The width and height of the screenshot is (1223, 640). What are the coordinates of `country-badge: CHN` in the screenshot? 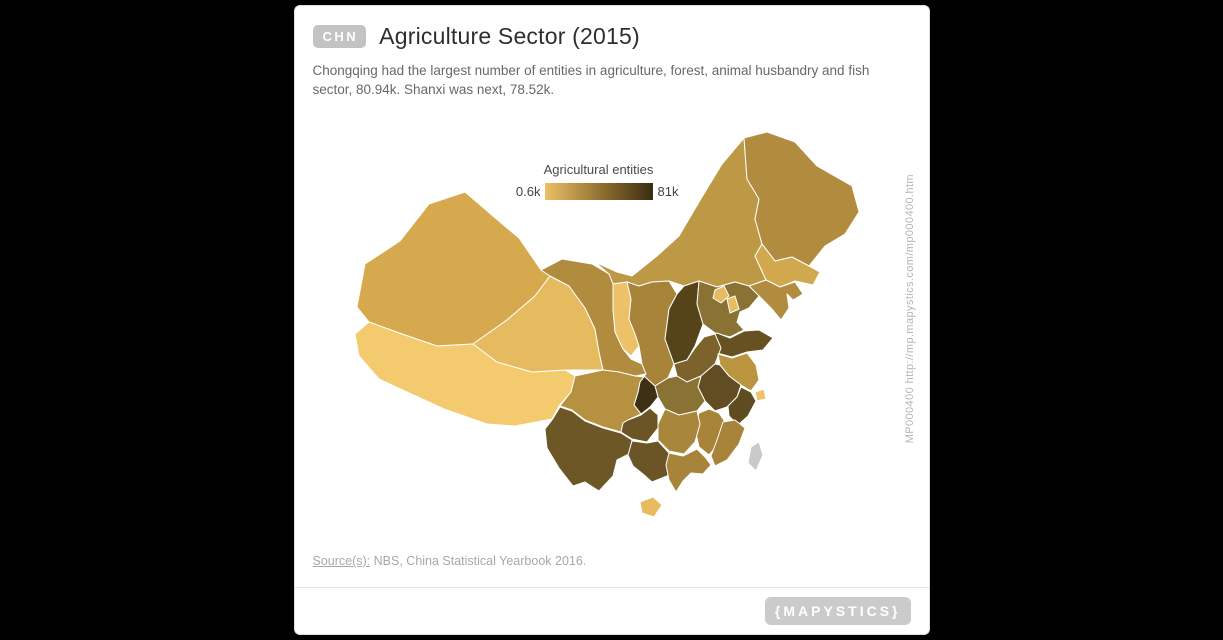 It's located at (339, 36).